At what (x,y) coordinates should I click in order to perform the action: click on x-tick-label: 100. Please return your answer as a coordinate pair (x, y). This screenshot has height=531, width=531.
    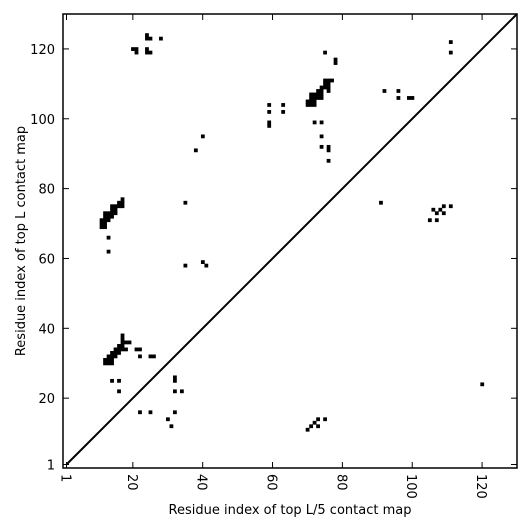
    Looking at the image, I should click on (410, 486).